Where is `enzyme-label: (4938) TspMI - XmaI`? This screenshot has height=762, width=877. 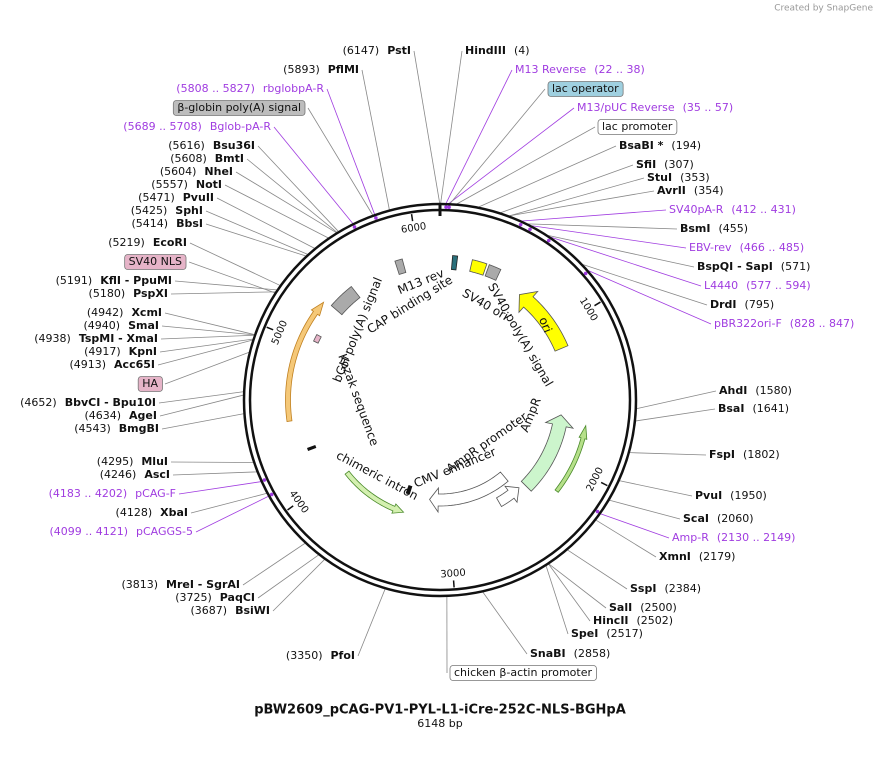
enzyme-label: (4938) TspMI - XmaI is located at coordinates (96, 338).